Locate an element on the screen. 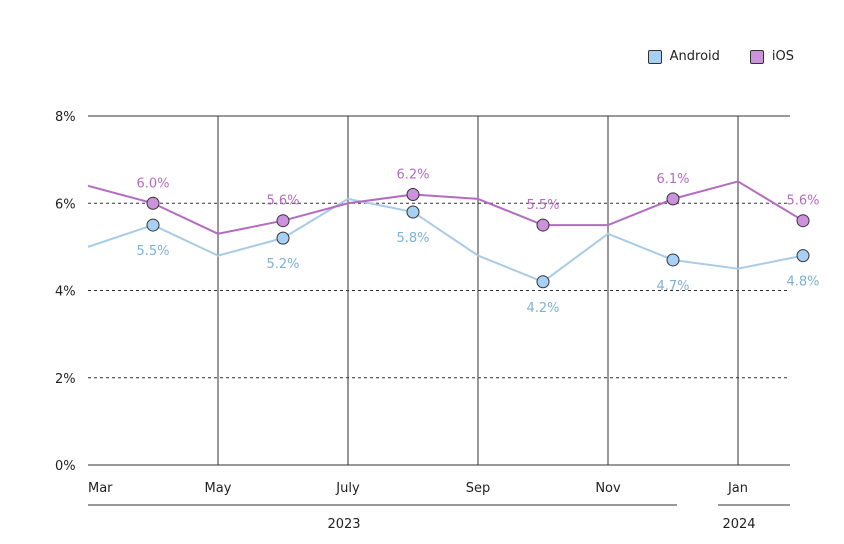 The image size is (844, 544). x-tick-label: May is located at coordinates (218, 488).